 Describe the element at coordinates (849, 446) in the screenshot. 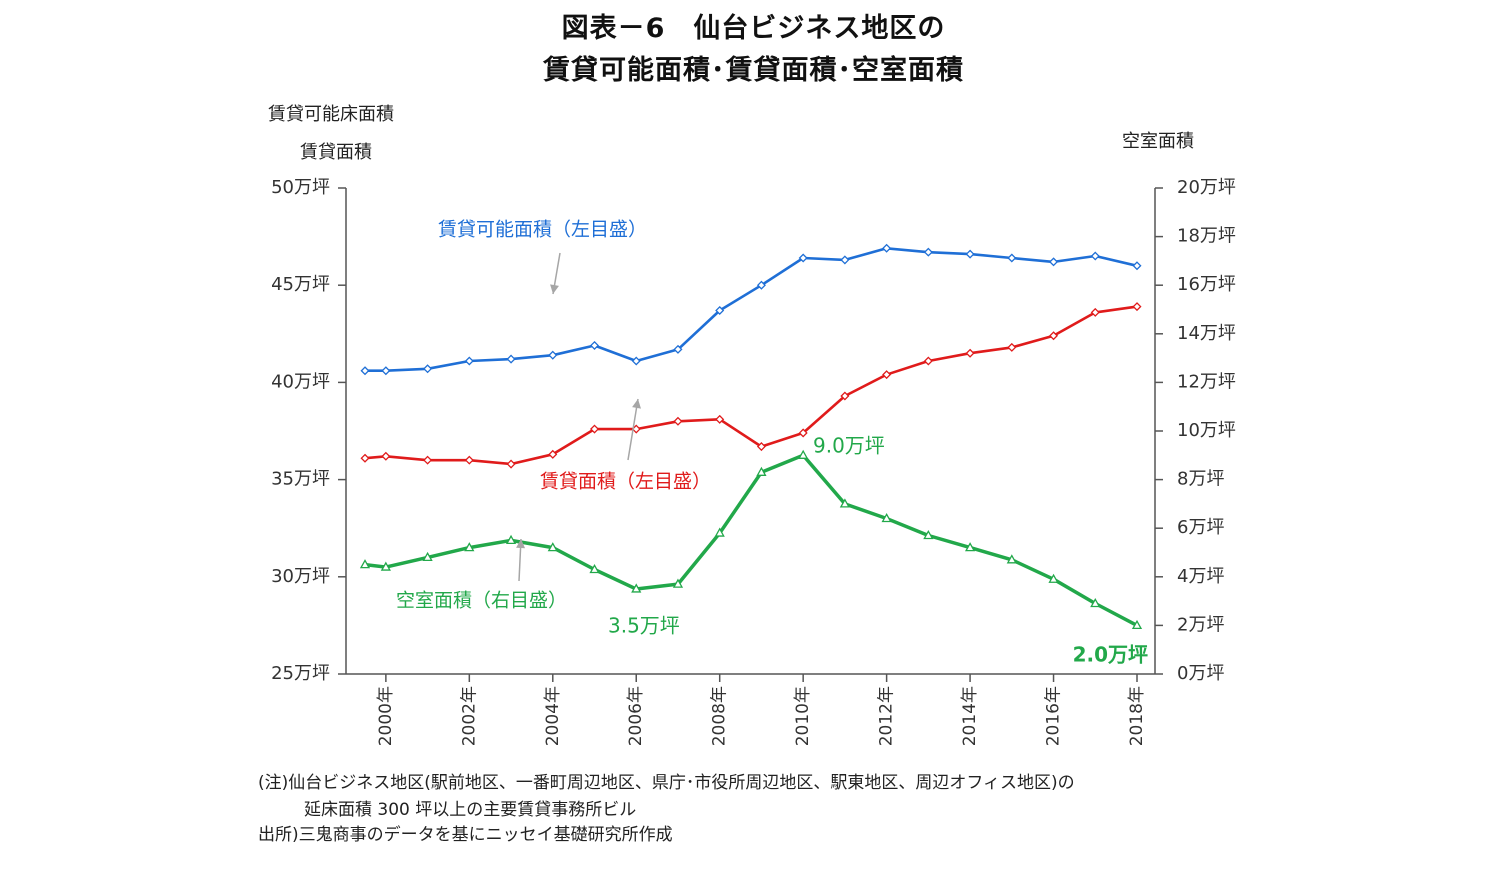

I see `annotation-peak: 9.0万坪` at that location.